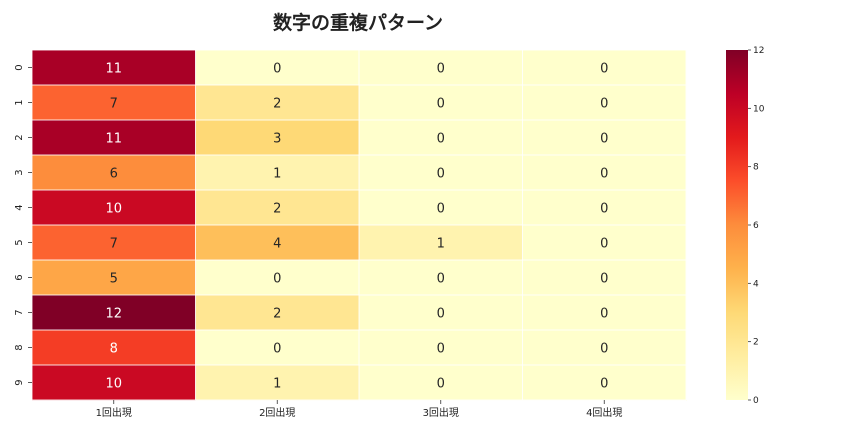  I want to click on y-tick-label: 0, so click(19, 67).